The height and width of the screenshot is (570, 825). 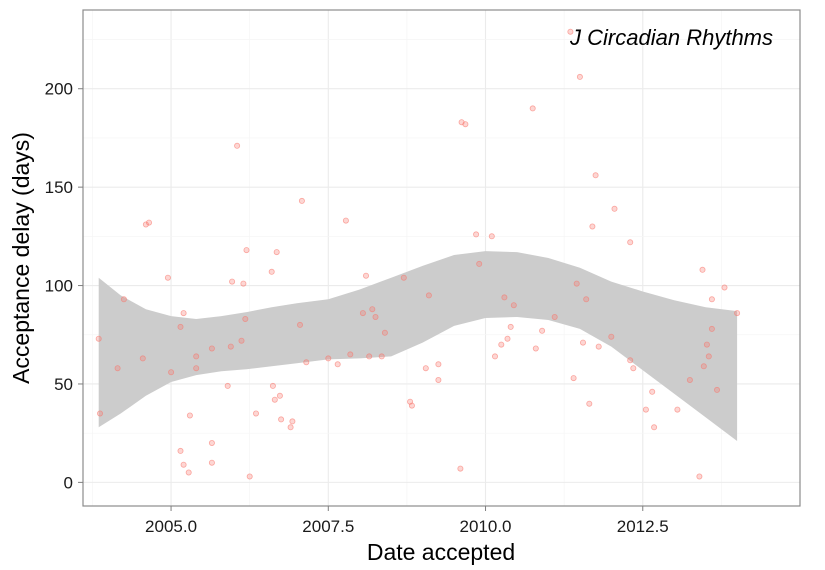 What do you see at coordinates (407, 521) in the screenshot?
I see `x-axis-ticks: 2005.0 2007.5 2010.0 2012.5` at bounding box center [407, 521].